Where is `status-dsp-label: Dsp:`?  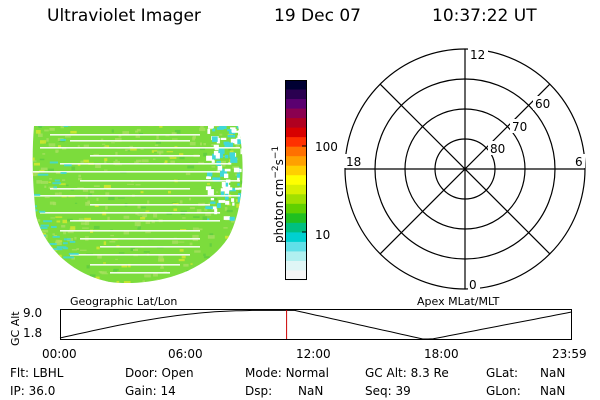 status-dsp-label: Dsp: is located at coordinates (259, 391).